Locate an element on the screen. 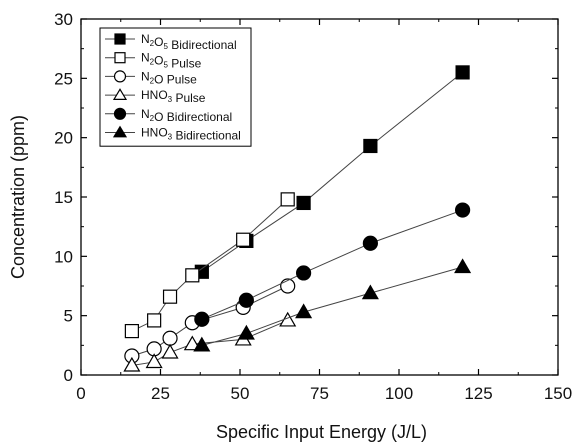  legend-label: N2O5 Bidirectional is located at coordinates (189, 42).